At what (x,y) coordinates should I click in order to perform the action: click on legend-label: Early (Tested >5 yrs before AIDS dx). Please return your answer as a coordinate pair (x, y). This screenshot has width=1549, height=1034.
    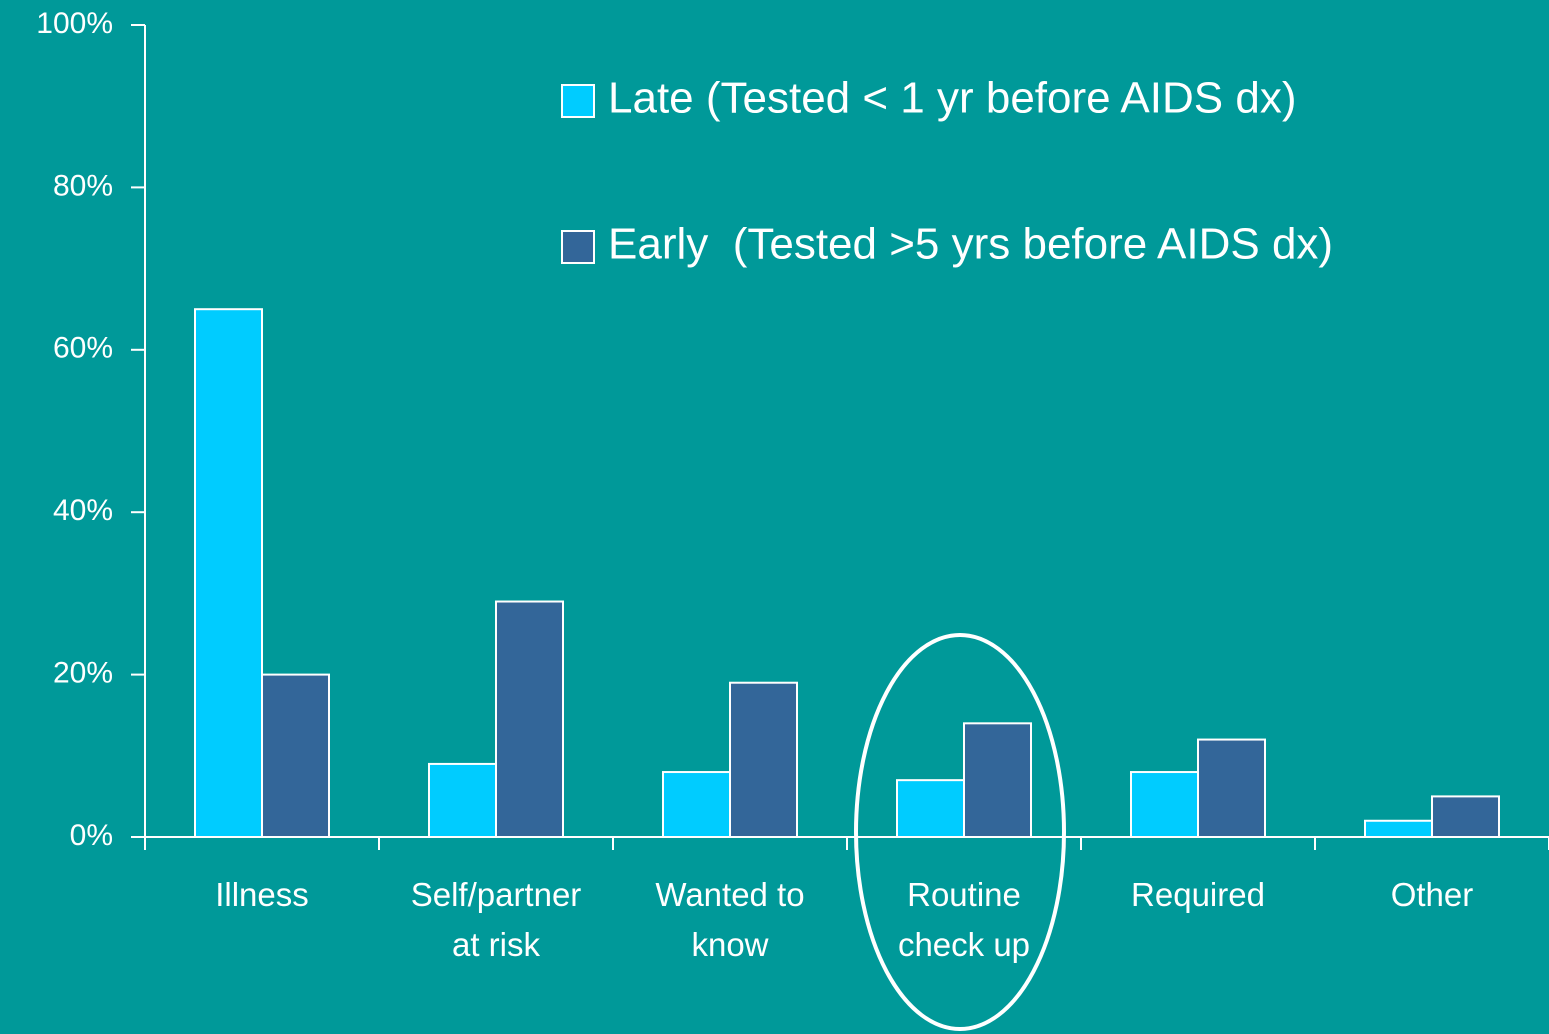
    Looking at the image, I should click on (970, 244).